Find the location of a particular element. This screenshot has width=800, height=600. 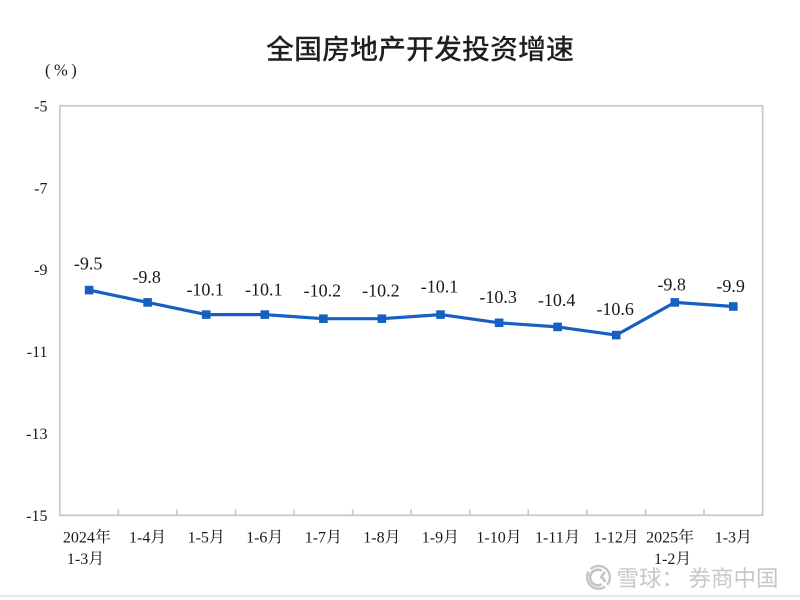

svg-text: -7 is located at coordinates (40, 188).